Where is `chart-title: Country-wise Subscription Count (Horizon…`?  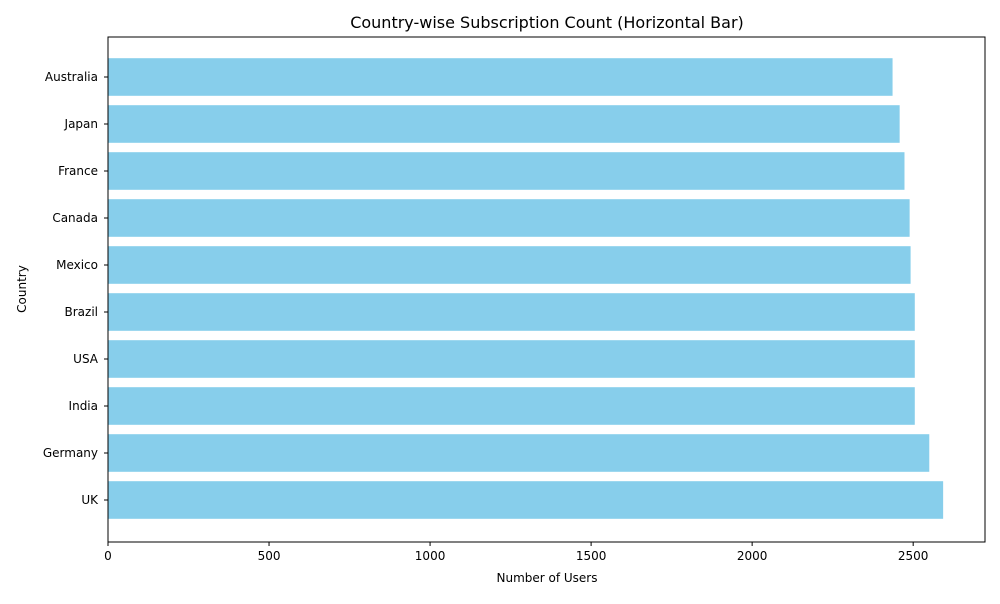 chart-title: Country-wise Subscription Count (Horizon… is located at coordinates (547, 22).